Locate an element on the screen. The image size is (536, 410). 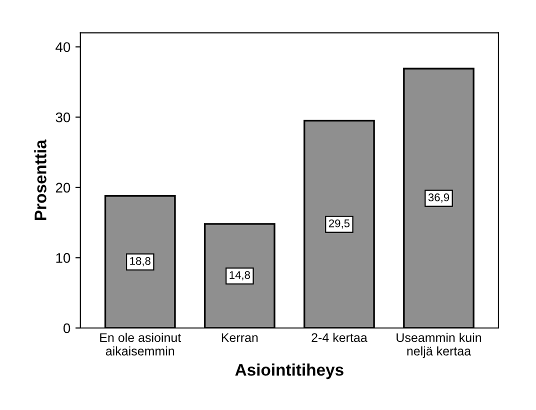
y-tick-label: 30 is located at coordinates (63, 117).